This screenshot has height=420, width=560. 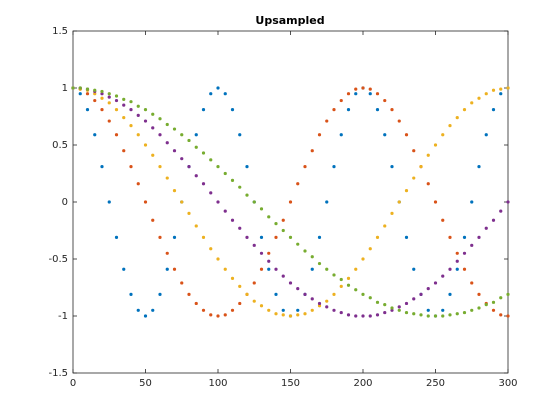 What do you see at coordinates (60, 31) in the screenshot?
I see `y-tick-label: 1.5` at bounding box center [60, 31].